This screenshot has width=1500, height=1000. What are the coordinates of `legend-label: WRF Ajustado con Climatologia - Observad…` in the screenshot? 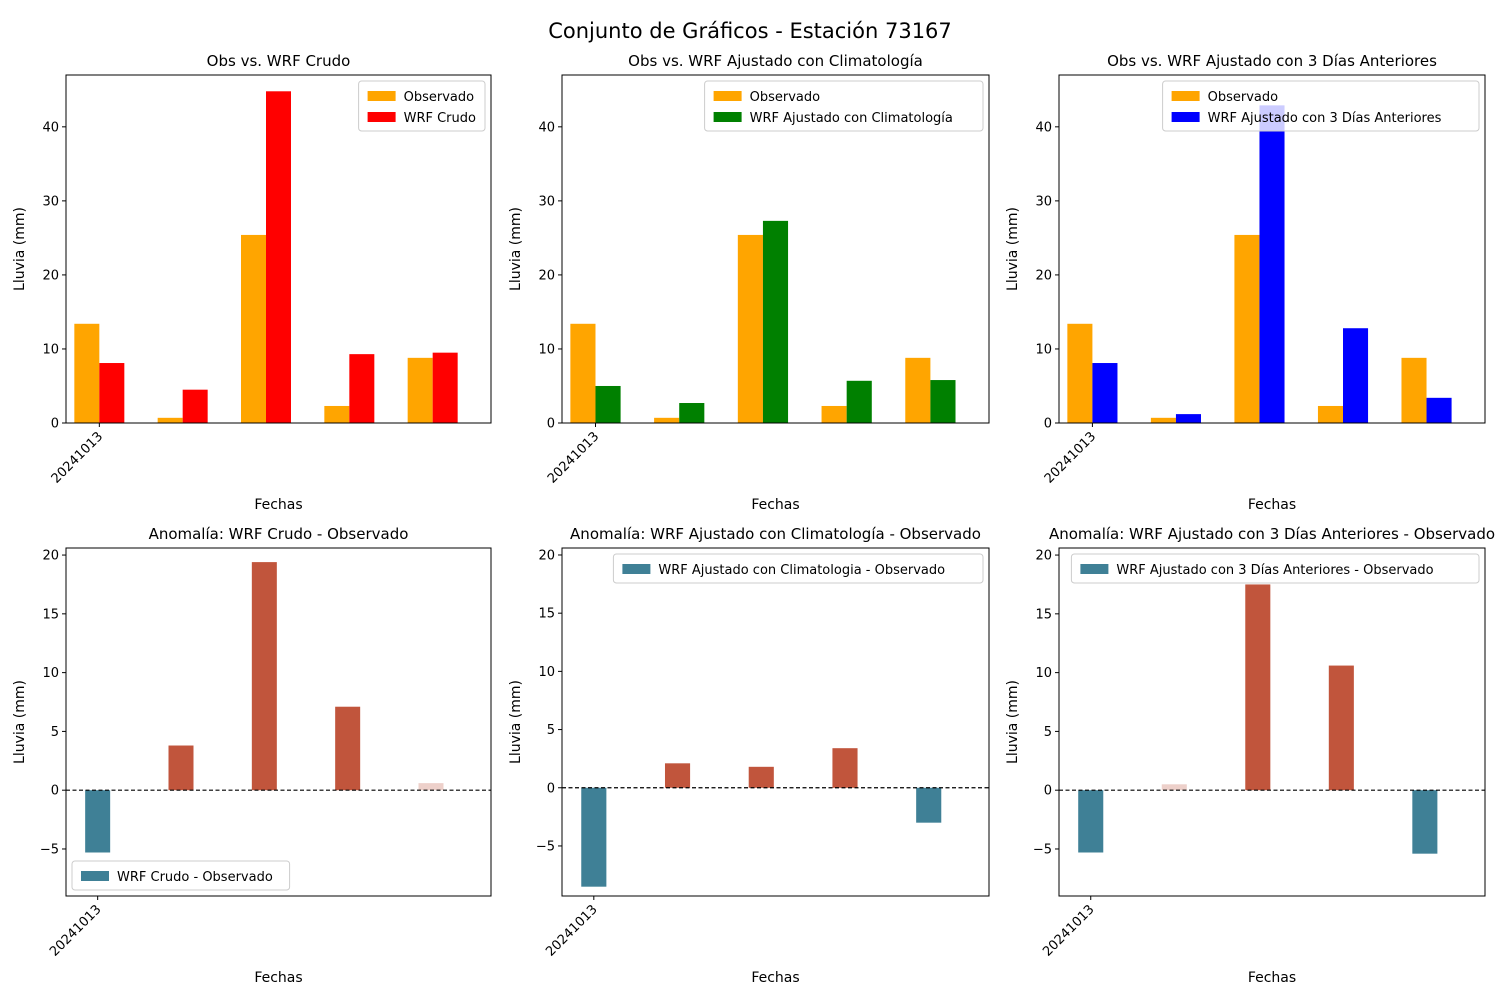 It's located at (801, 570).